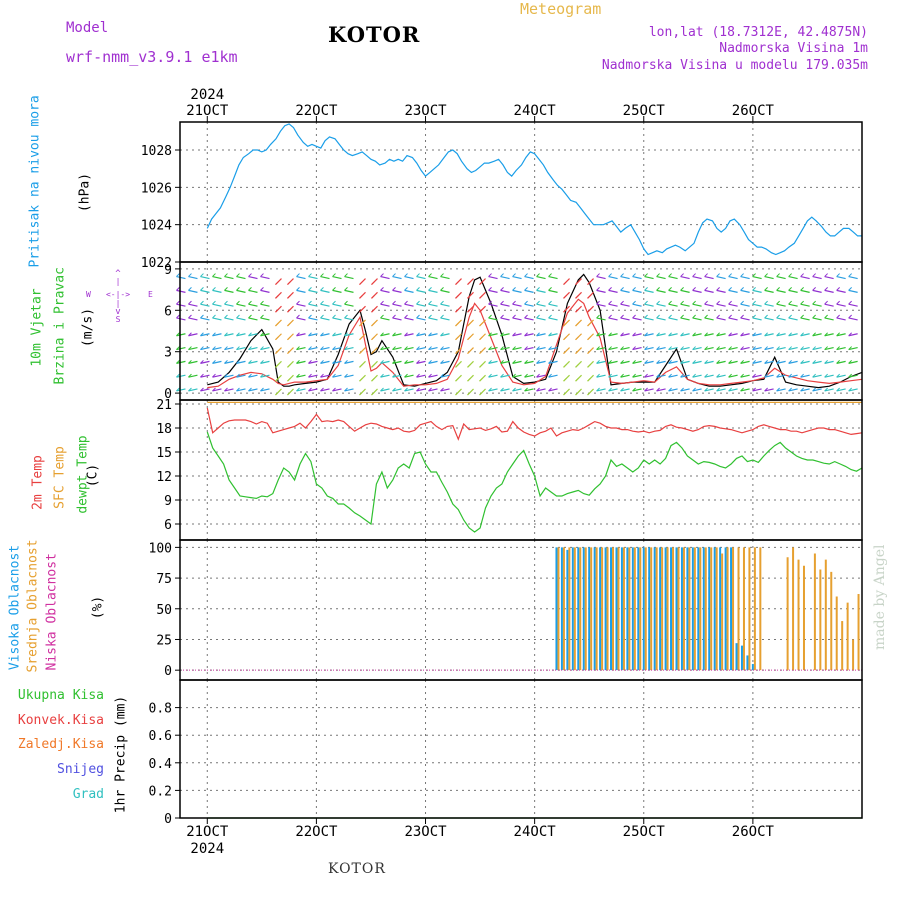  What do you see at coordinates (60, 695) in the screenshot?
I see `precip-label-total: Ukupna Kisa` at bounding box center [60, 695].